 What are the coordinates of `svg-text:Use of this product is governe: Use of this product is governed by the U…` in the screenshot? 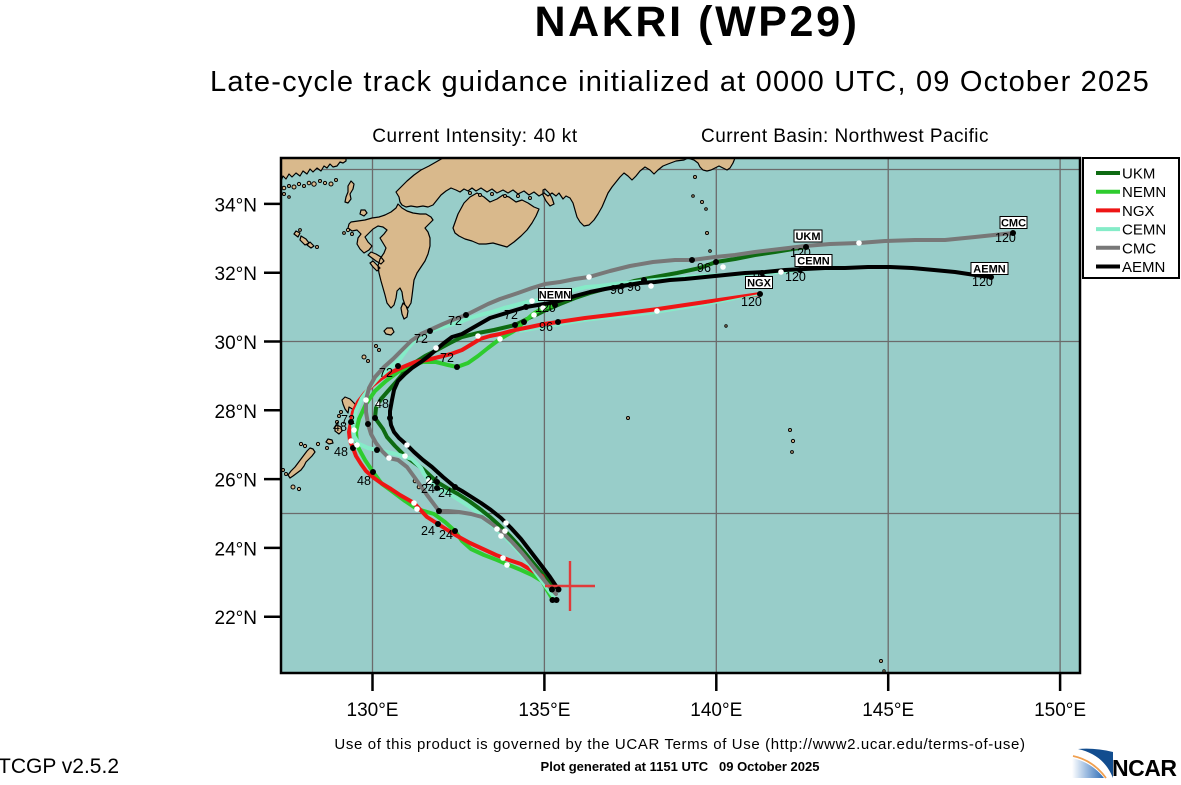 It's located at (679, 744).